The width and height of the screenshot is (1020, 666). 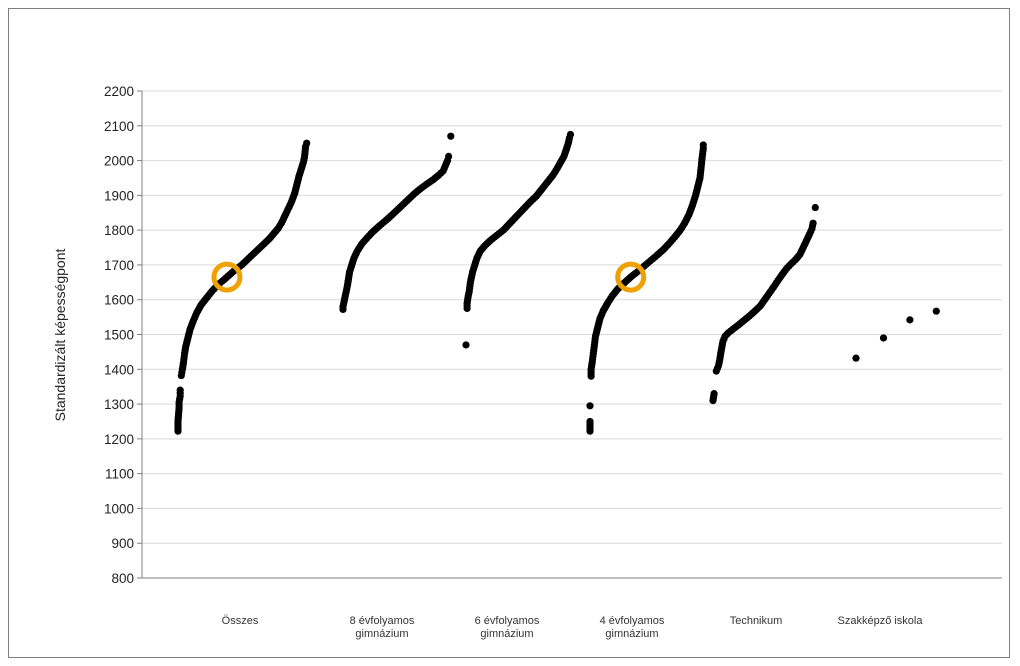 What do you see at coordinates (119, 91) in the screenshot?
I see `y-tick-label: 2200` at bounding box center [119, 91].